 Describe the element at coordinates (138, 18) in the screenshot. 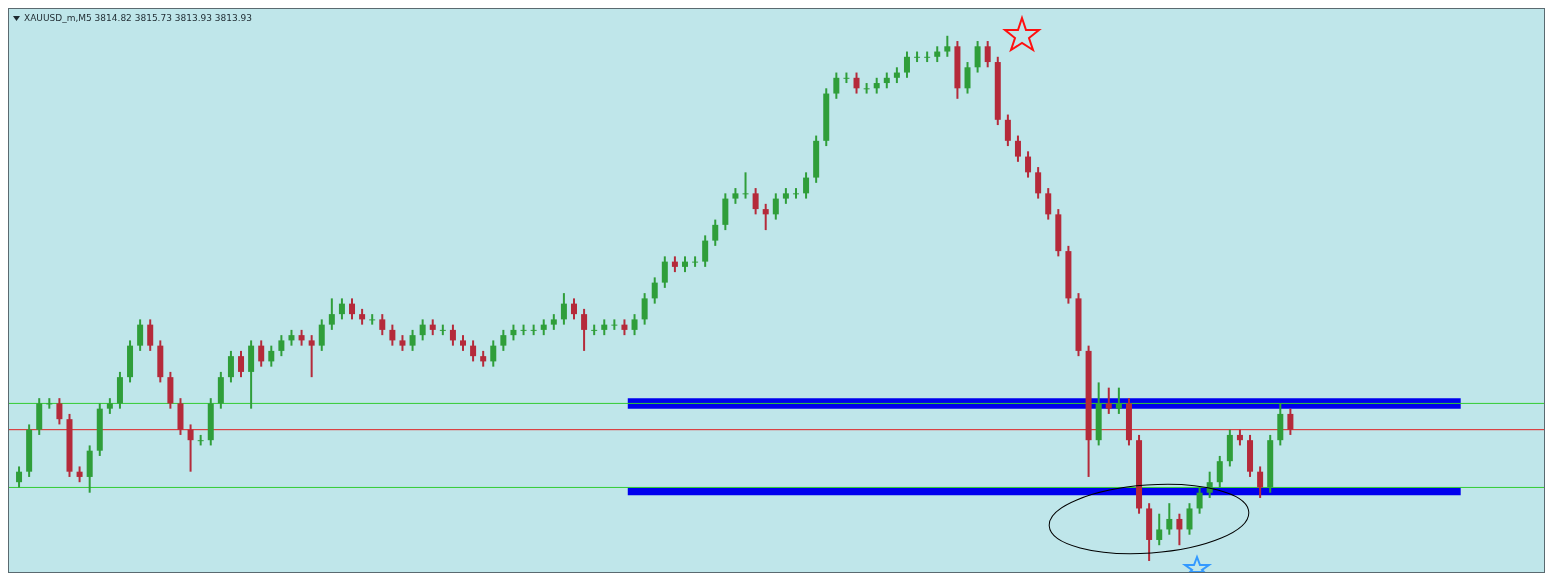

I see `chart-title: XAUUSD_m,M5 3814.82 3815.73 3813.93 3813.93` at that location.